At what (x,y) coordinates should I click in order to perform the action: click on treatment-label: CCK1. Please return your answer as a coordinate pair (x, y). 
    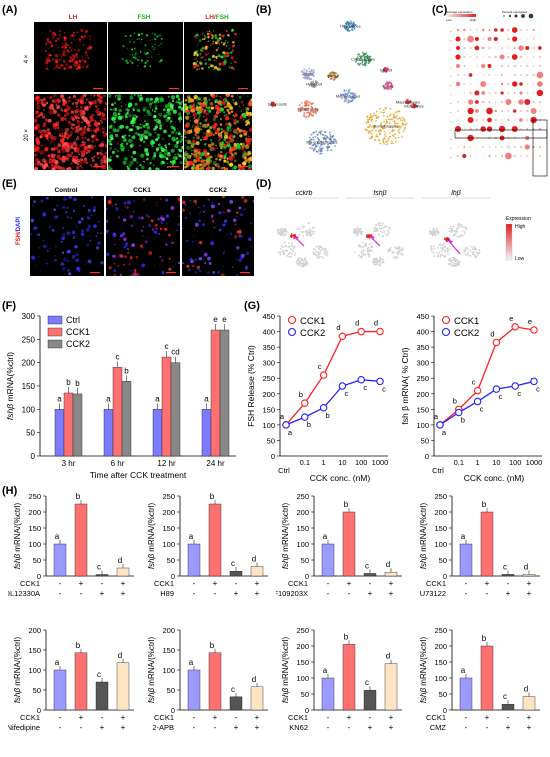
    Looking at the image, I should click on (164, 717).